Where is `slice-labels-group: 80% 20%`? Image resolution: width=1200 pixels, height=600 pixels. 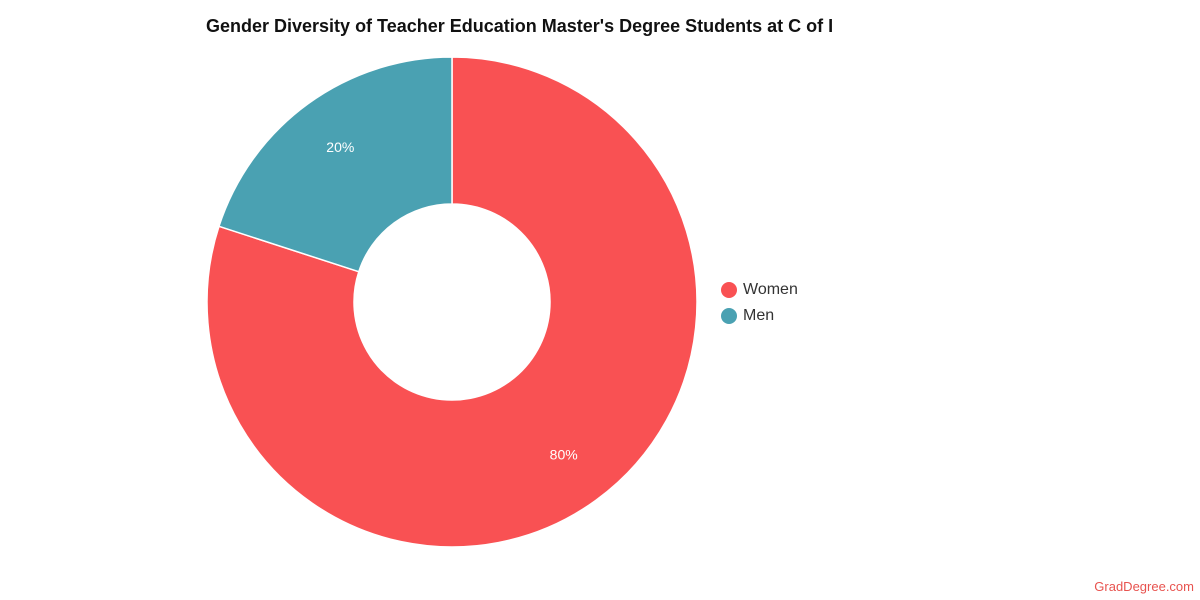 slice-labels-group: 80% 20% is located at coordinates (451, 300).